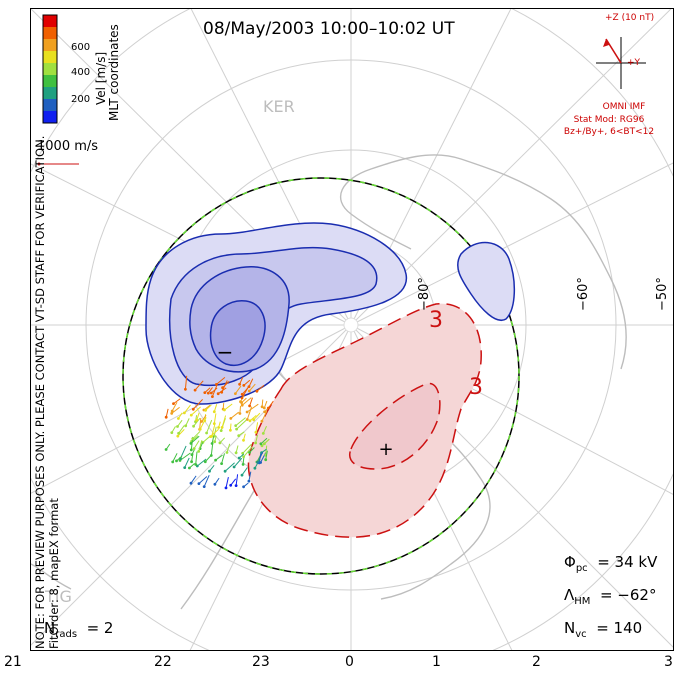 This screenshot has height=674, width=680. I want to click on imf-y-label: +Y, so click(634, 63).